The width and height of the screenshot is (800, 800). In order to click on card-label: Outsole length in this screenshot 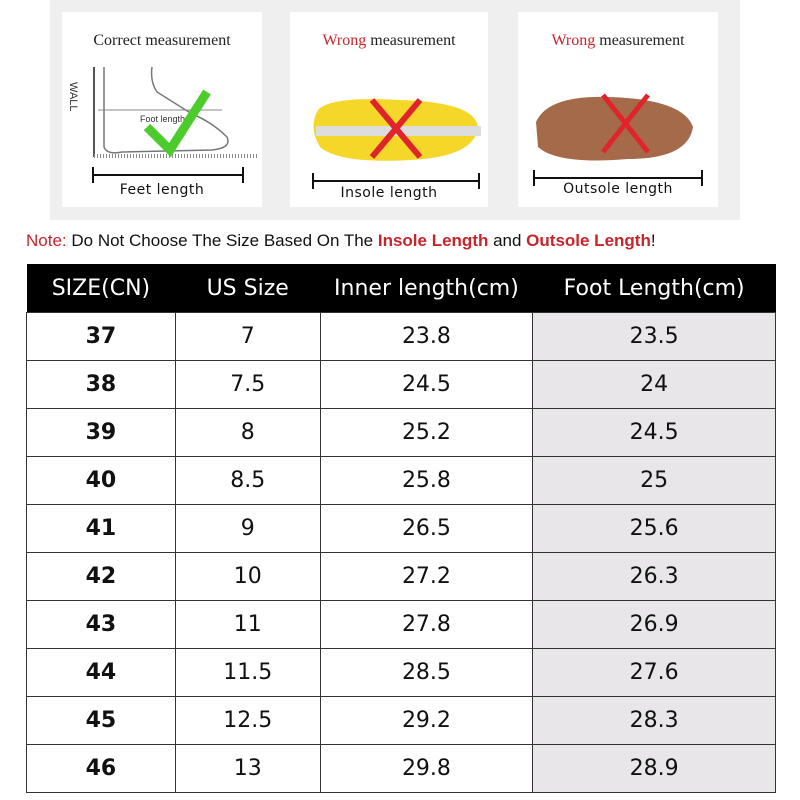, I will do `click(618, 189)`.